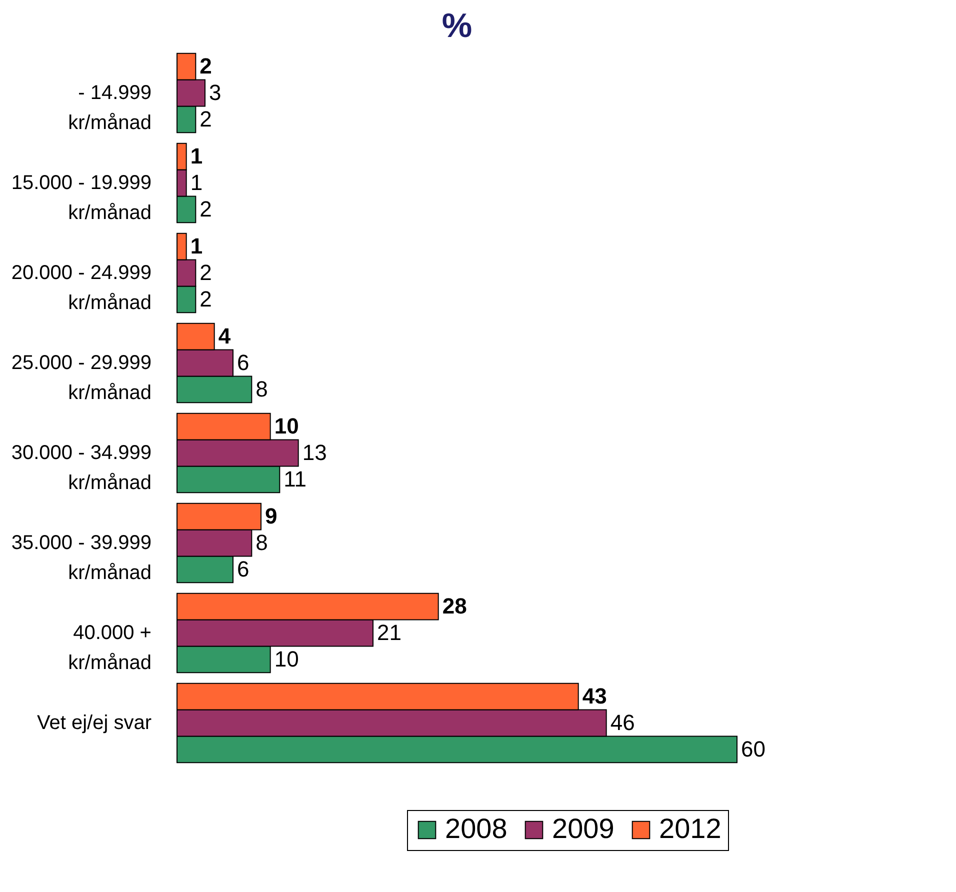 The image size is (956, 892). Describe the element at coordinates (457, 26) in the screenshot. I see `chart-title: %` at that location.